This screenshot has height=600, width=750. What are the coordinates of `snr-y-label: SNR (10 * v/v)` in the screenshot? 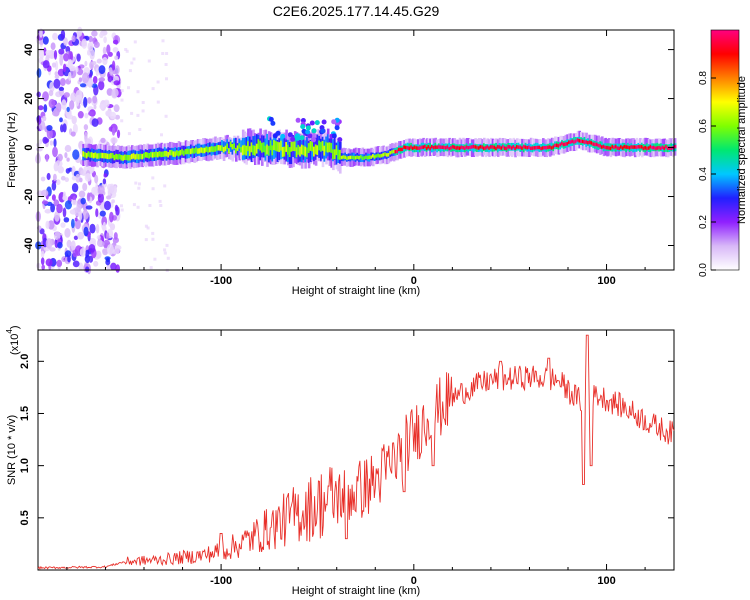 It's located at (12, 450).